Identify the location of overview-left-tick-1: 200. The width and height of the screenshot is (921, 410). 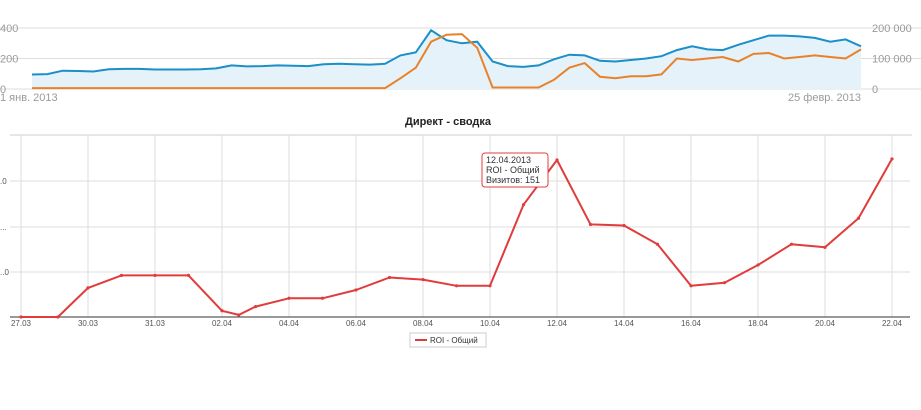
(9, 60).